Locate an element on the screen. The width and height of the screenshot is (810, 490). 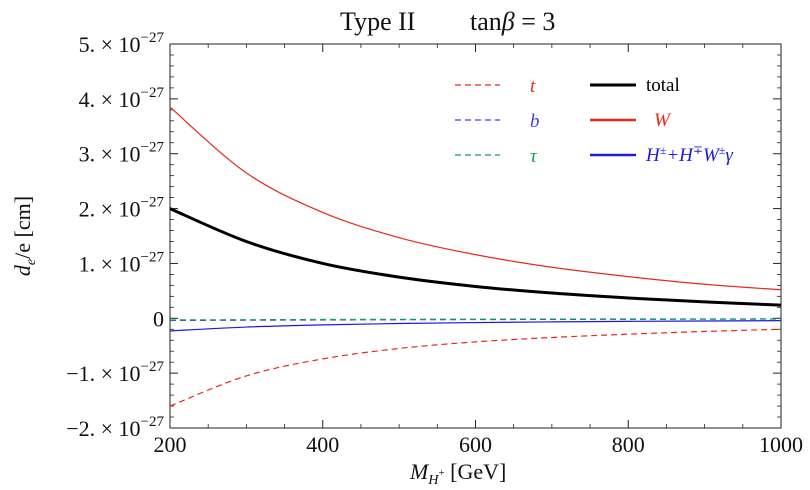
y-tick-label: 0 is located at coordinates (158, 318).